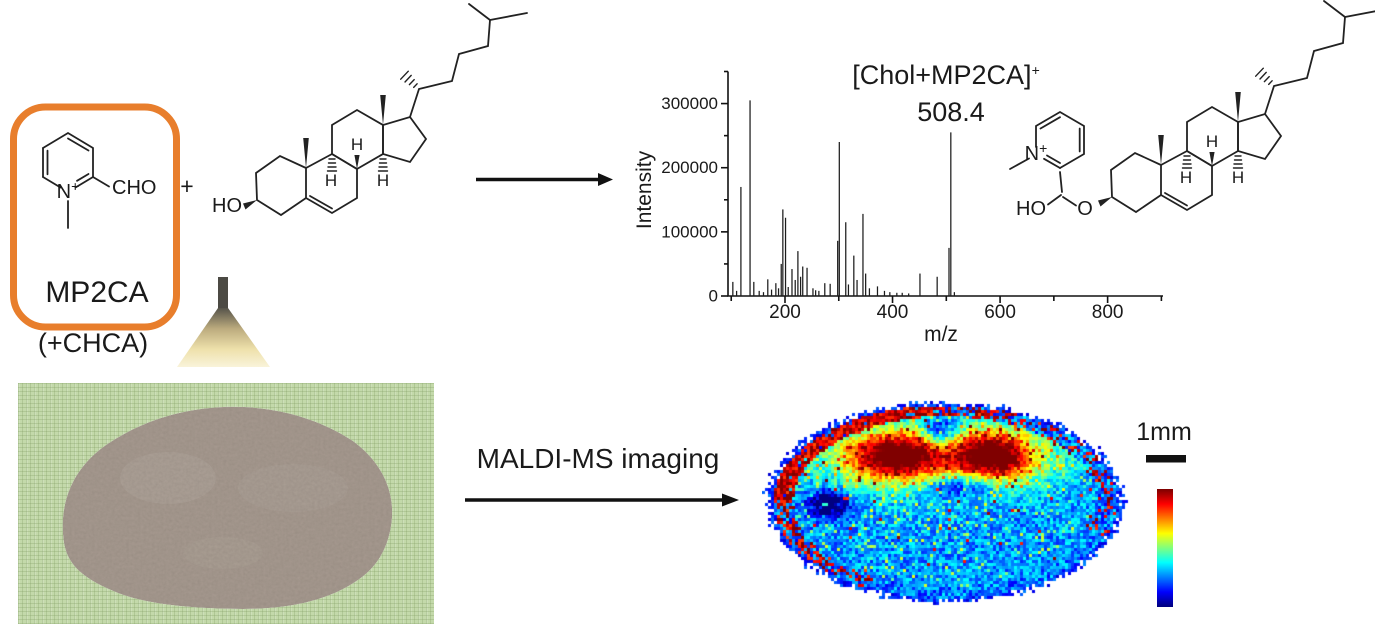  What do you see at coordinates (68, 190) in the screenshot?
I see `mp2ca-n-label: N+` at bounding box center [68, 190].